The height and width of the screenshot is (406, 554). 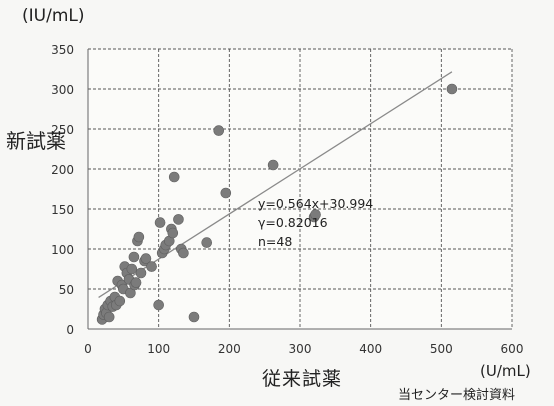 I want to click on y-tick-label: 100, so click(x=62, y=250).